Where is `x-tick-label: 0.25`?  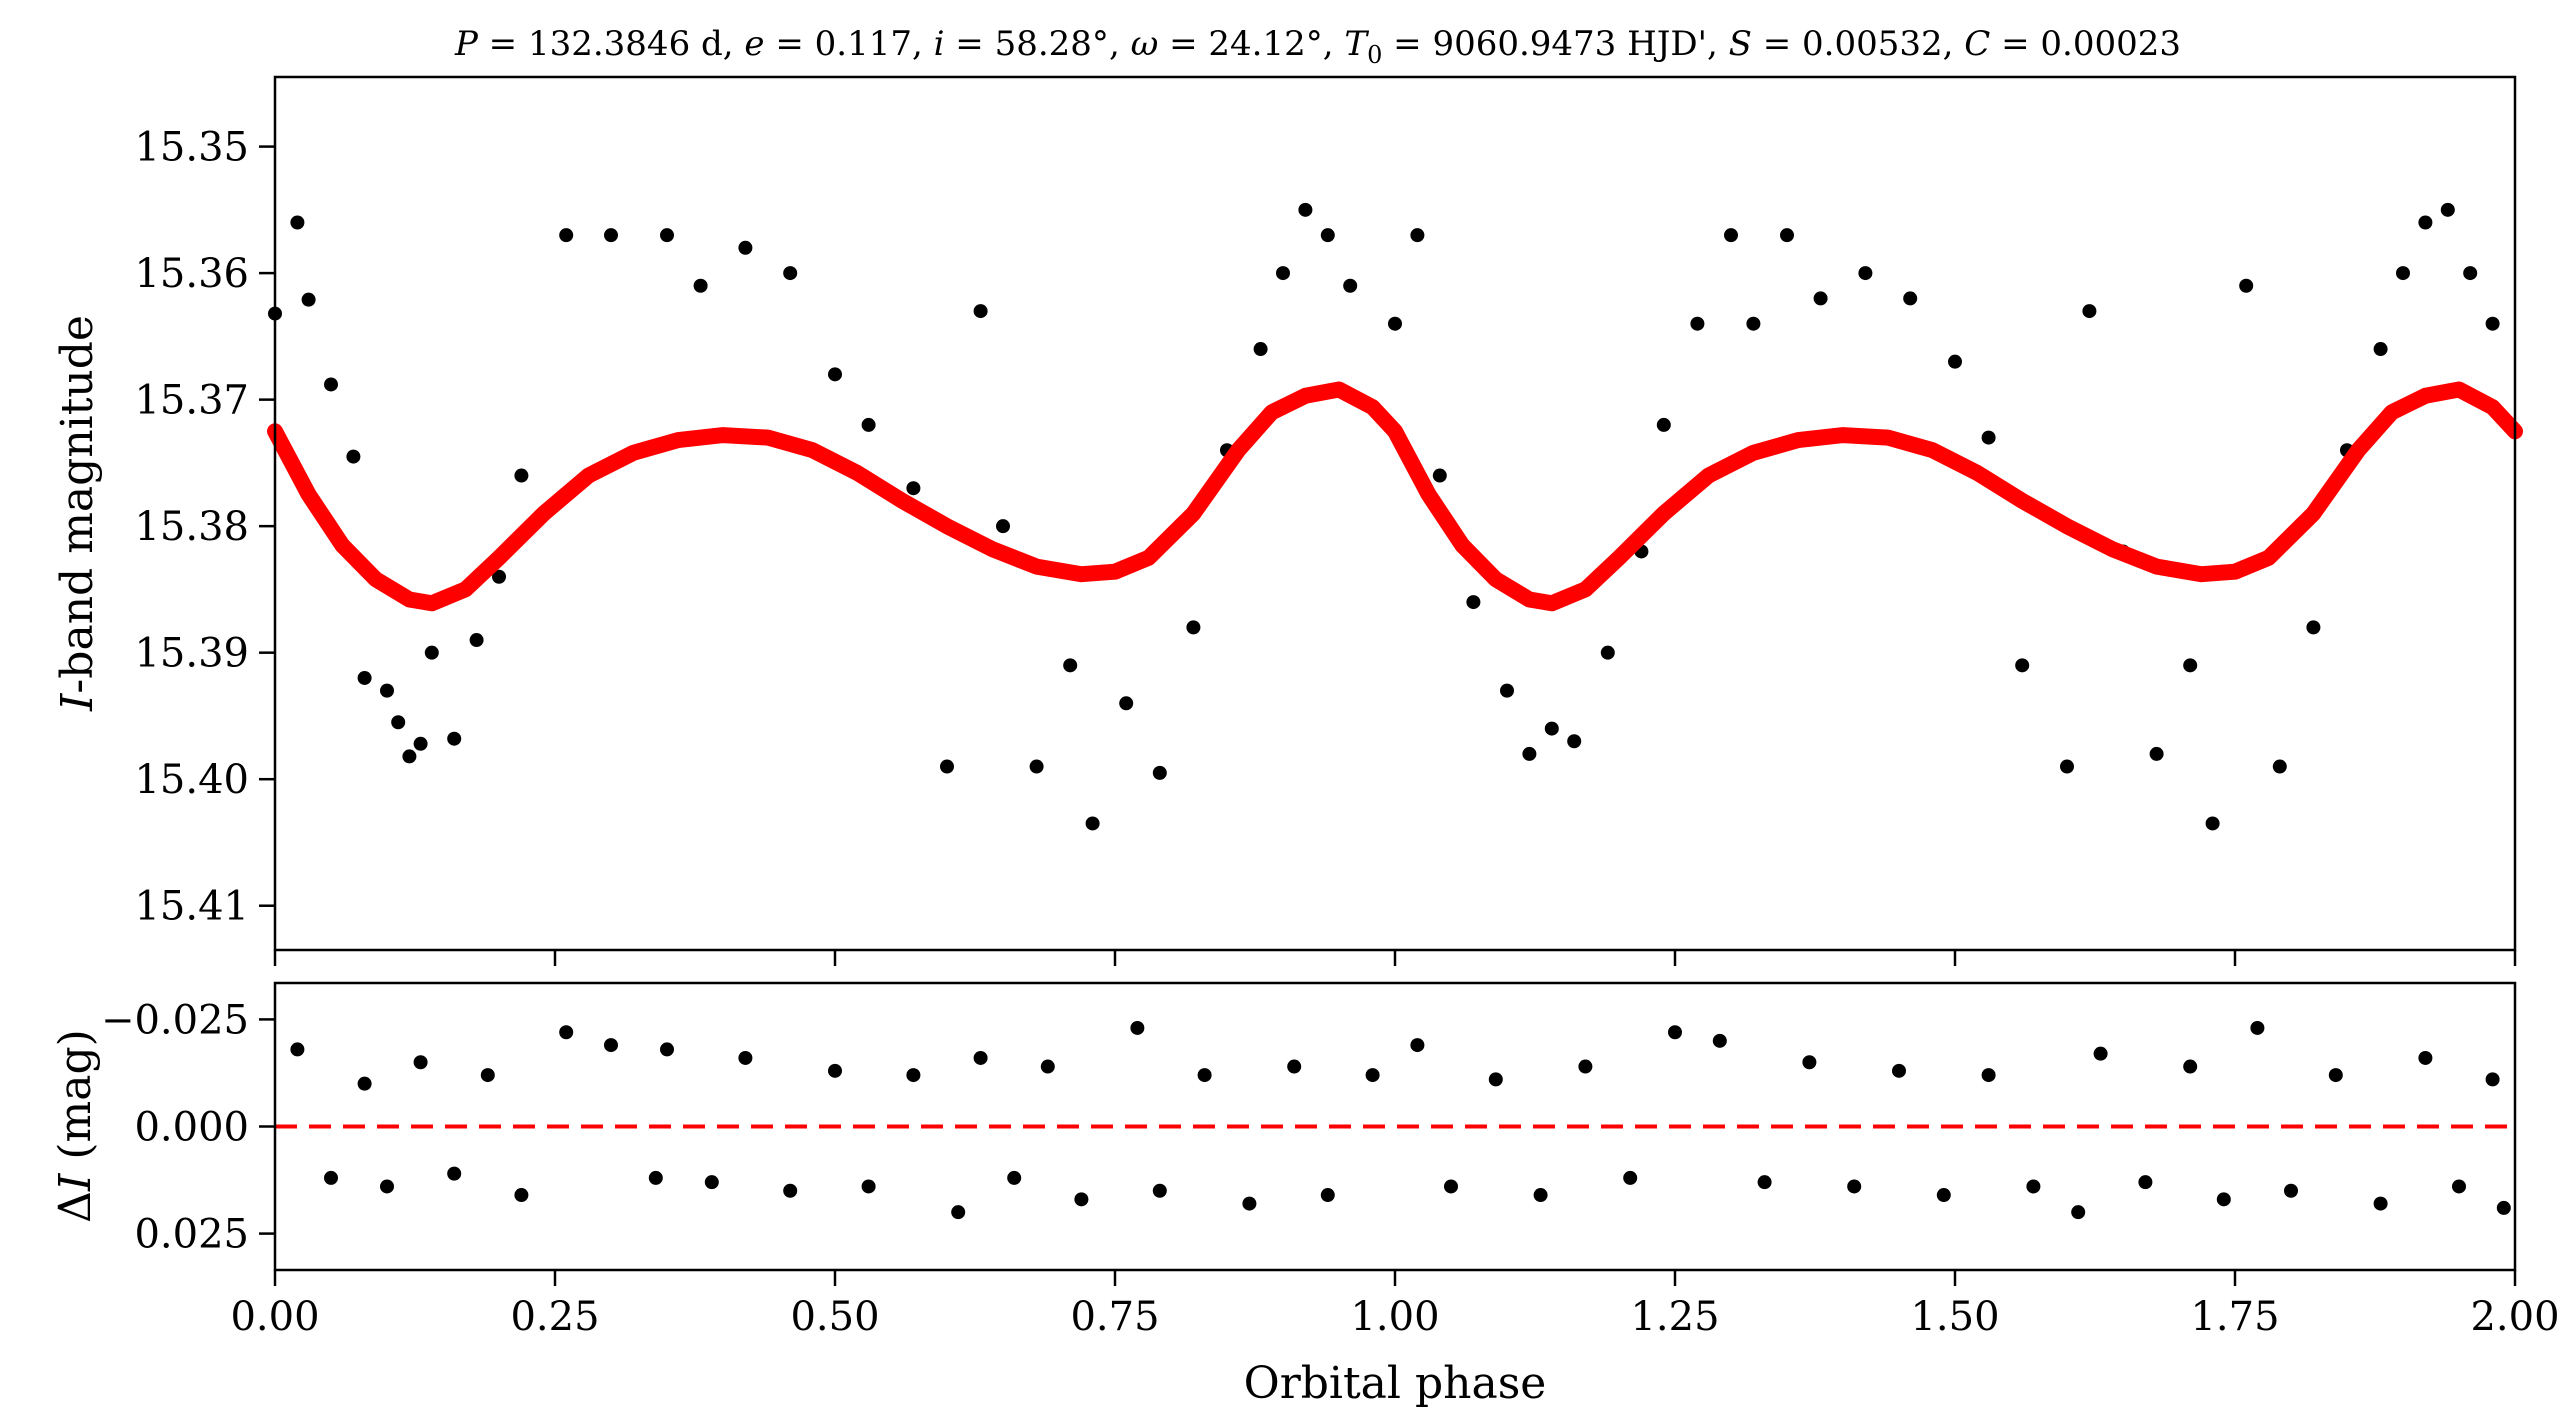
x-tick-label: 0.25 is located at coordinates (554, 1317).